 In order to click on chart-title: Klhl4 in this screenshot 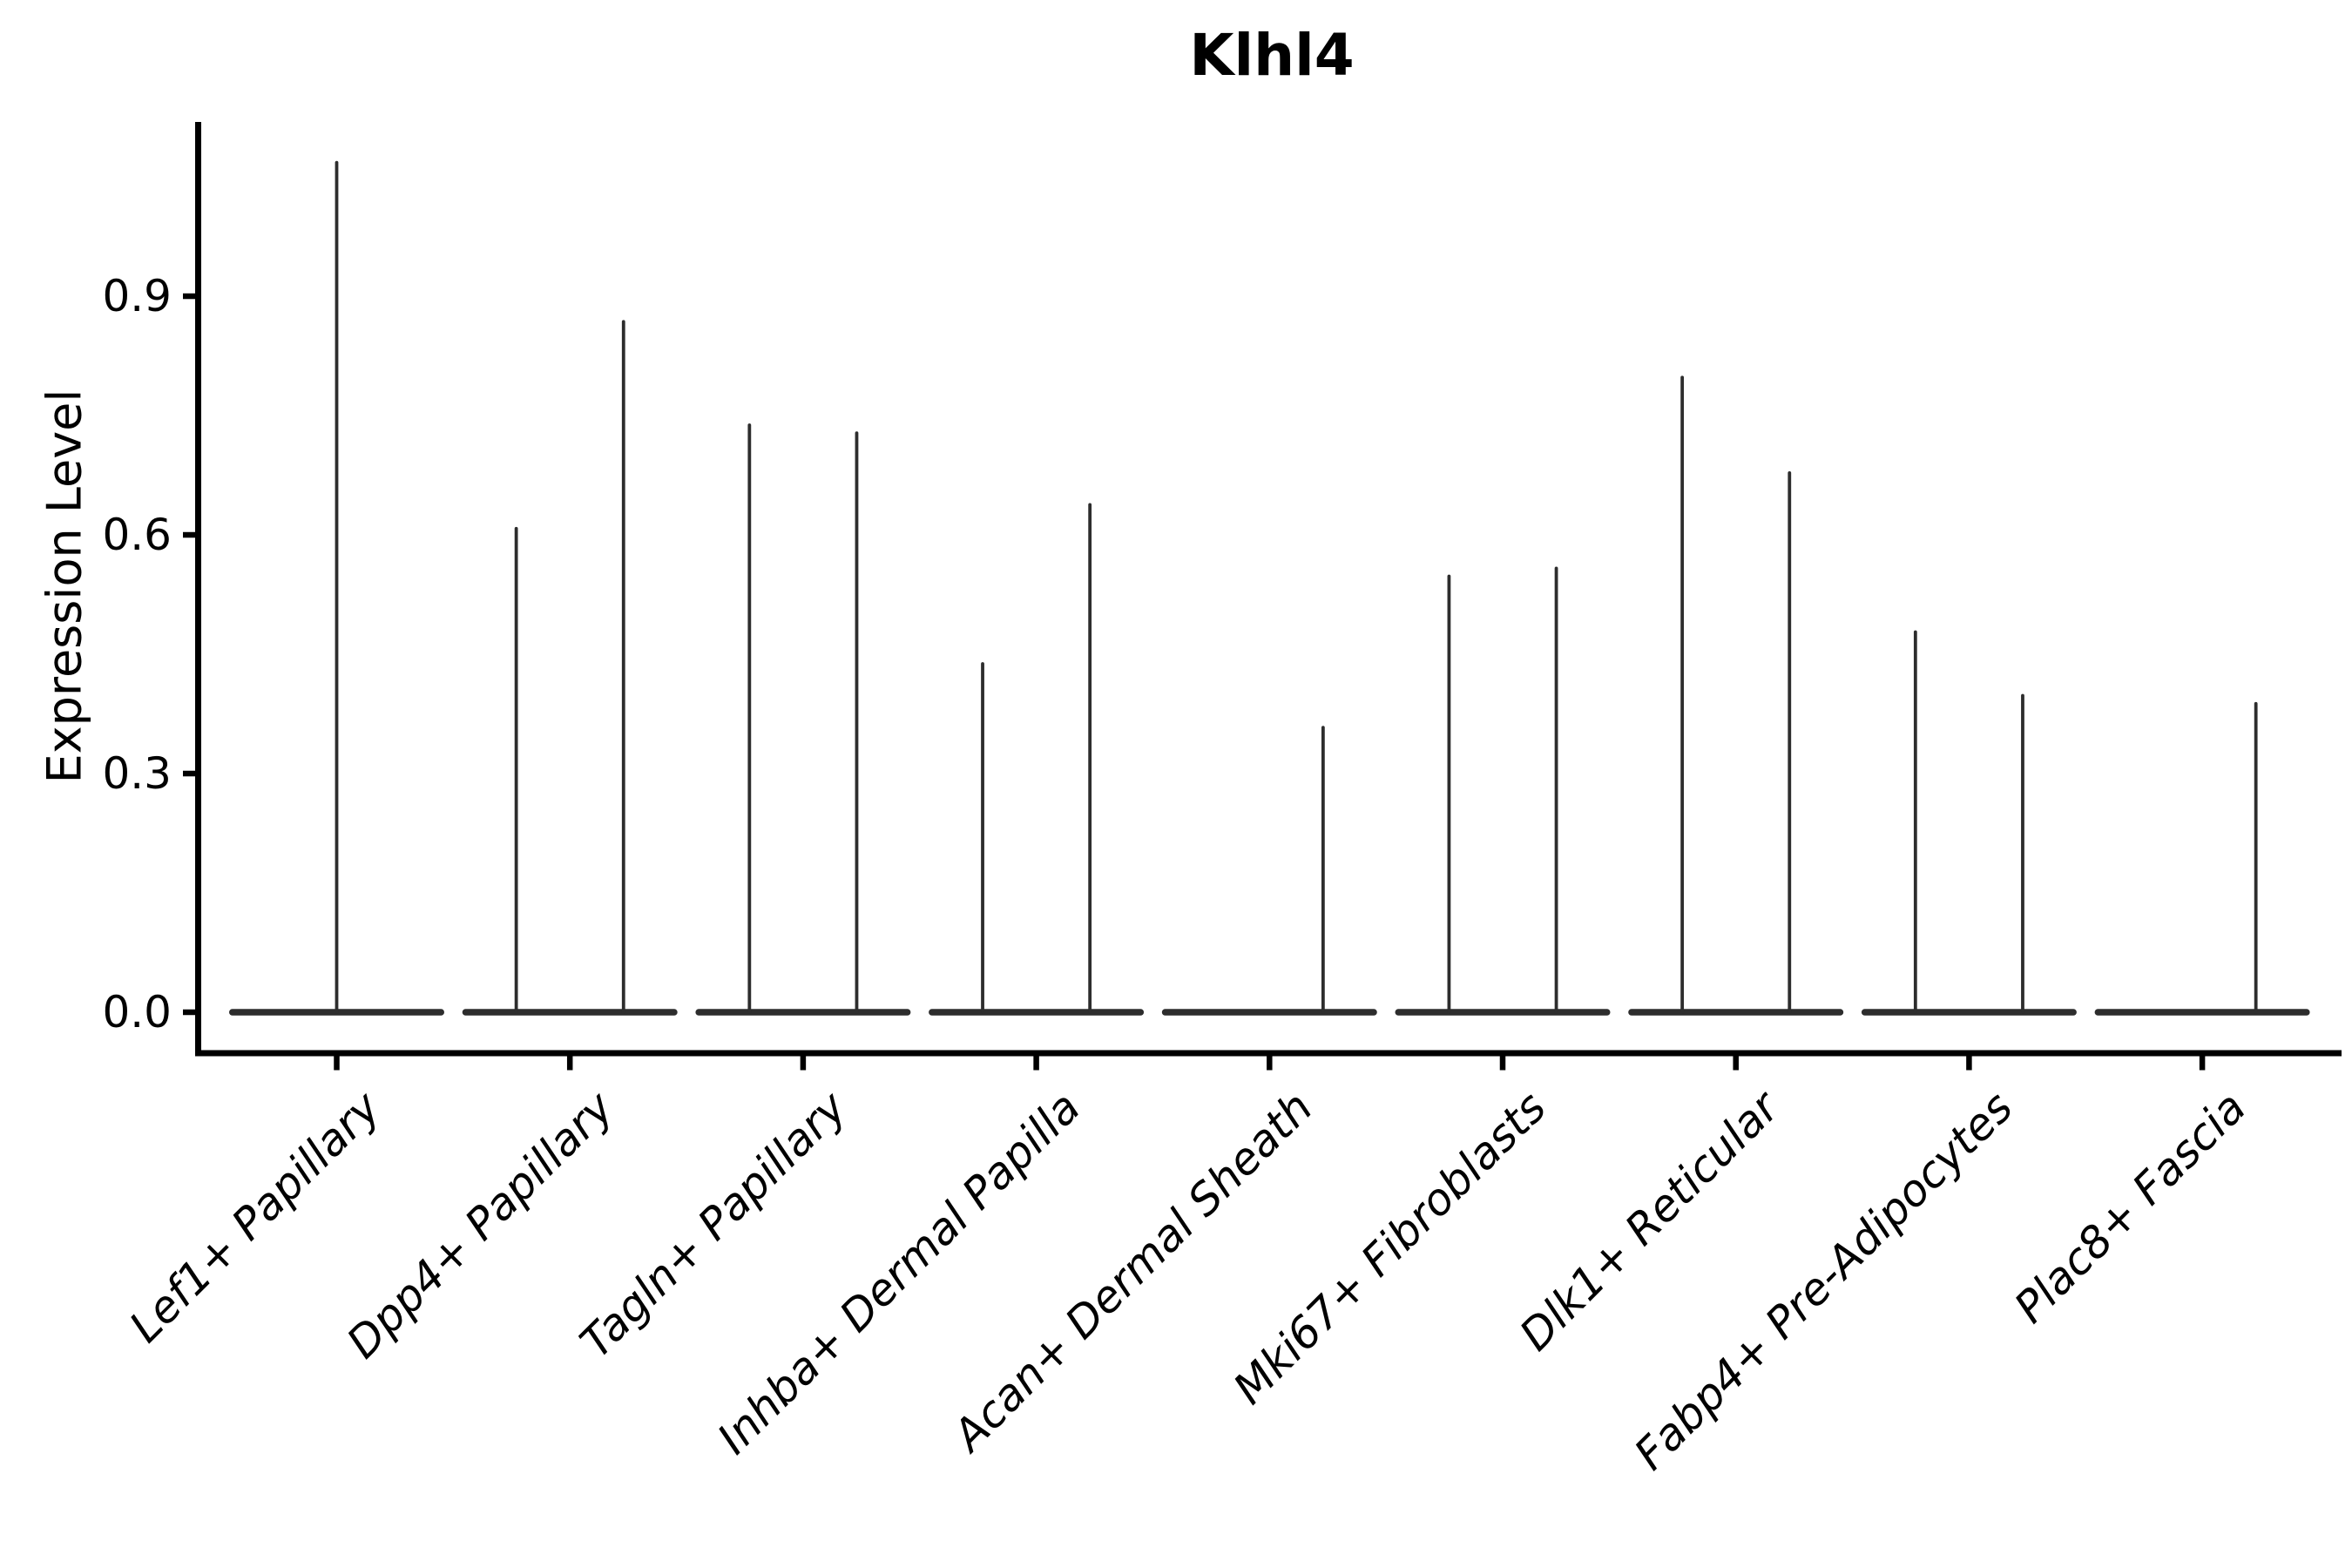, I will do `click(1272, 56)`.